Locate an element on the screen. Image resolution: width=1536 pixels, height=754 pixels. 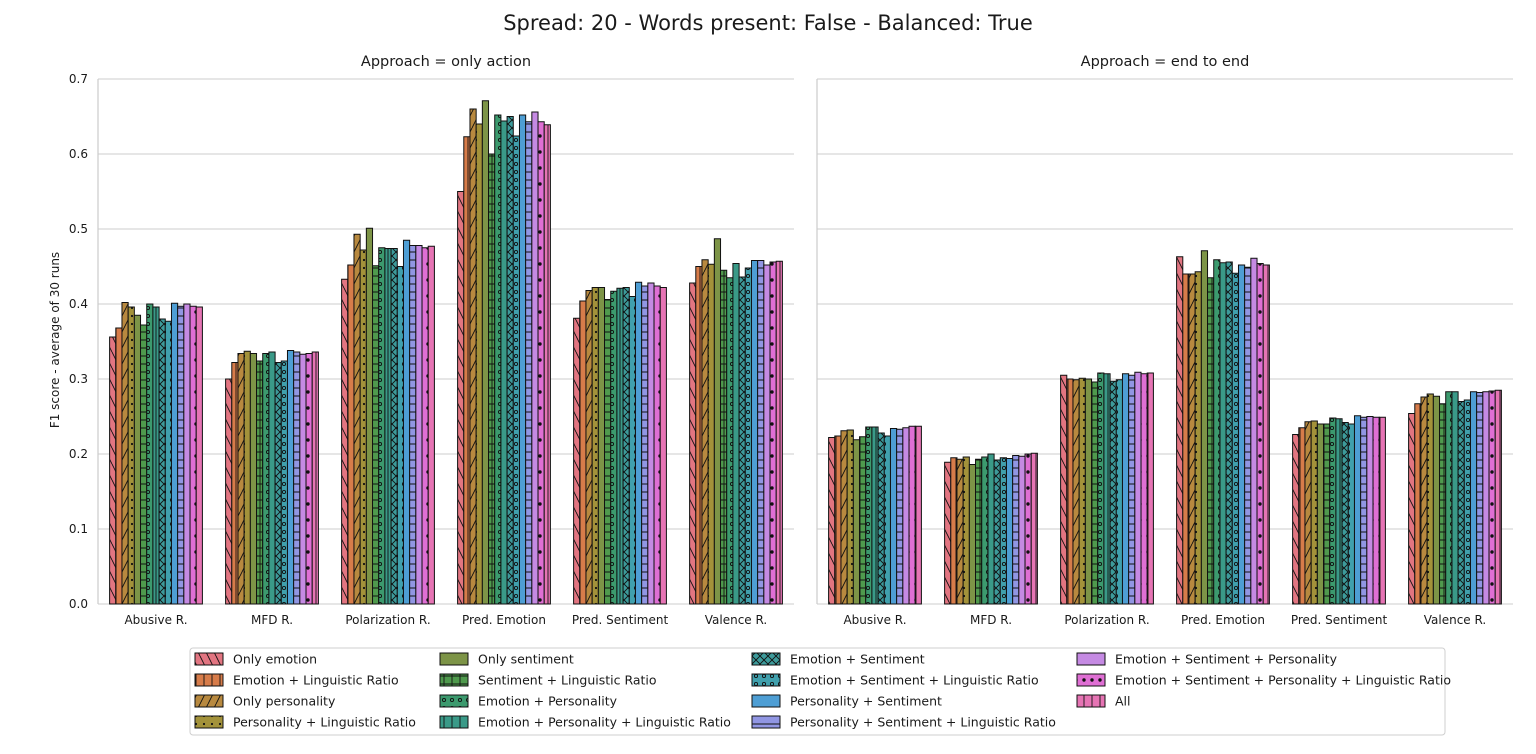
x-tick-label: Pred. Emotion is located at coordinates (1223, 620).